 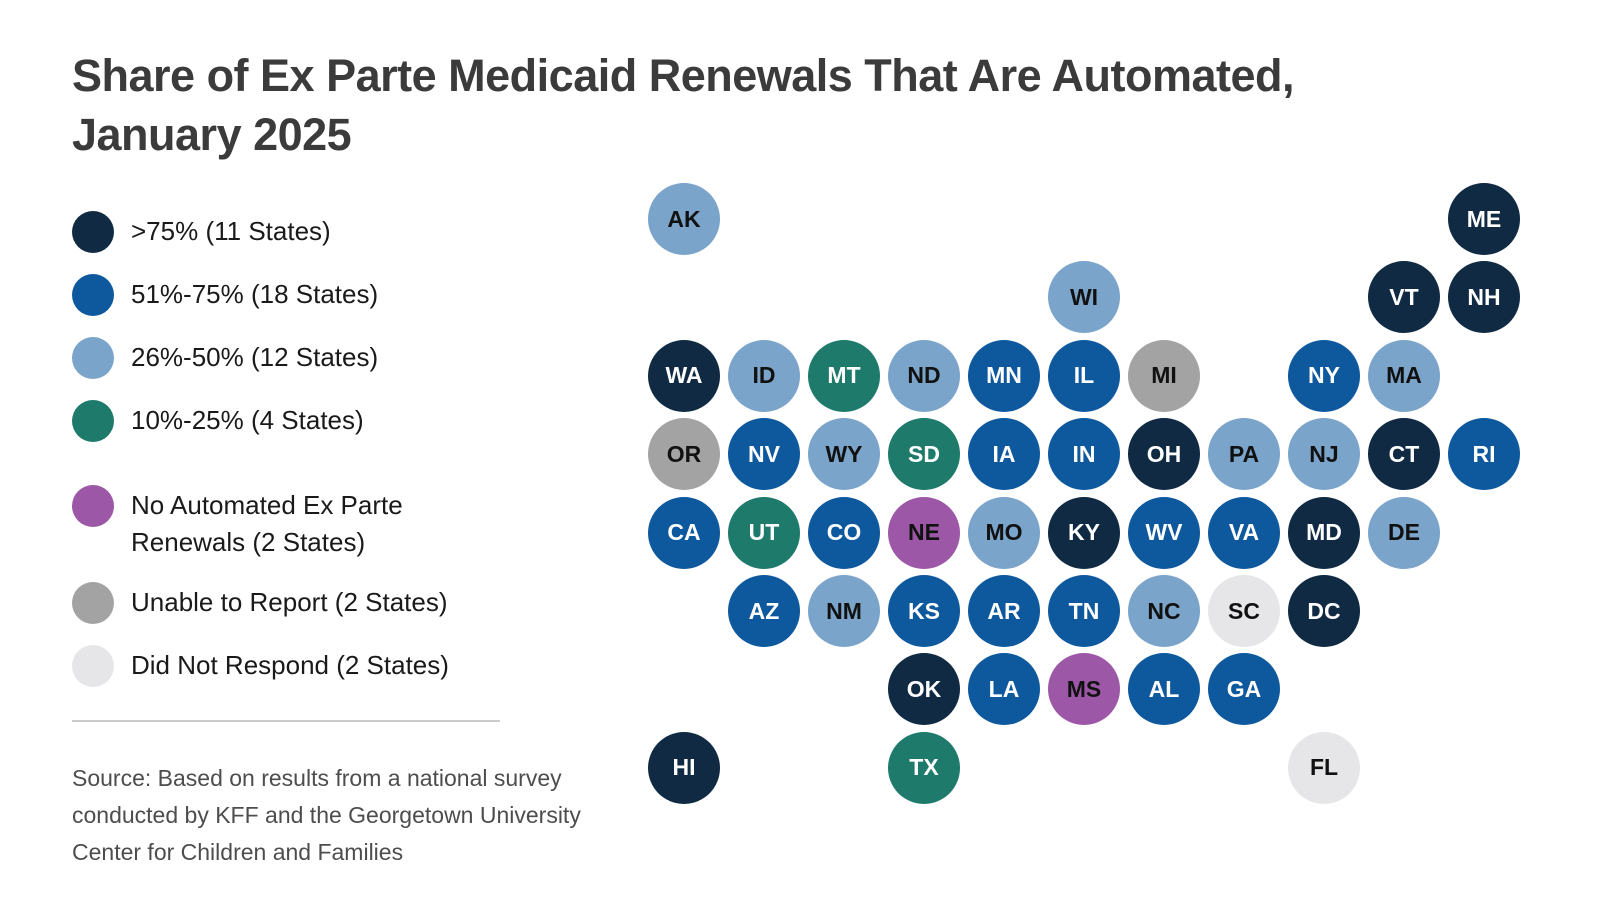 I want to click on legend-item-label: 10%-25% (4 States), so click(x=247, y=420).